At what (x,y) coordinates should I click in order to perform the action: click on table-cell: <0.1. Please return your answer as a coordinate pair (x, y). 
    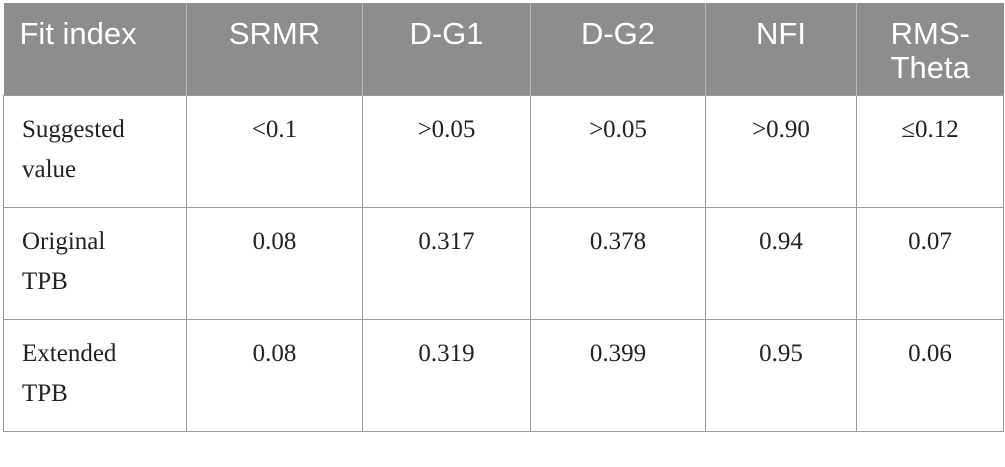
    Looking at the image, I should click on (274, 151).